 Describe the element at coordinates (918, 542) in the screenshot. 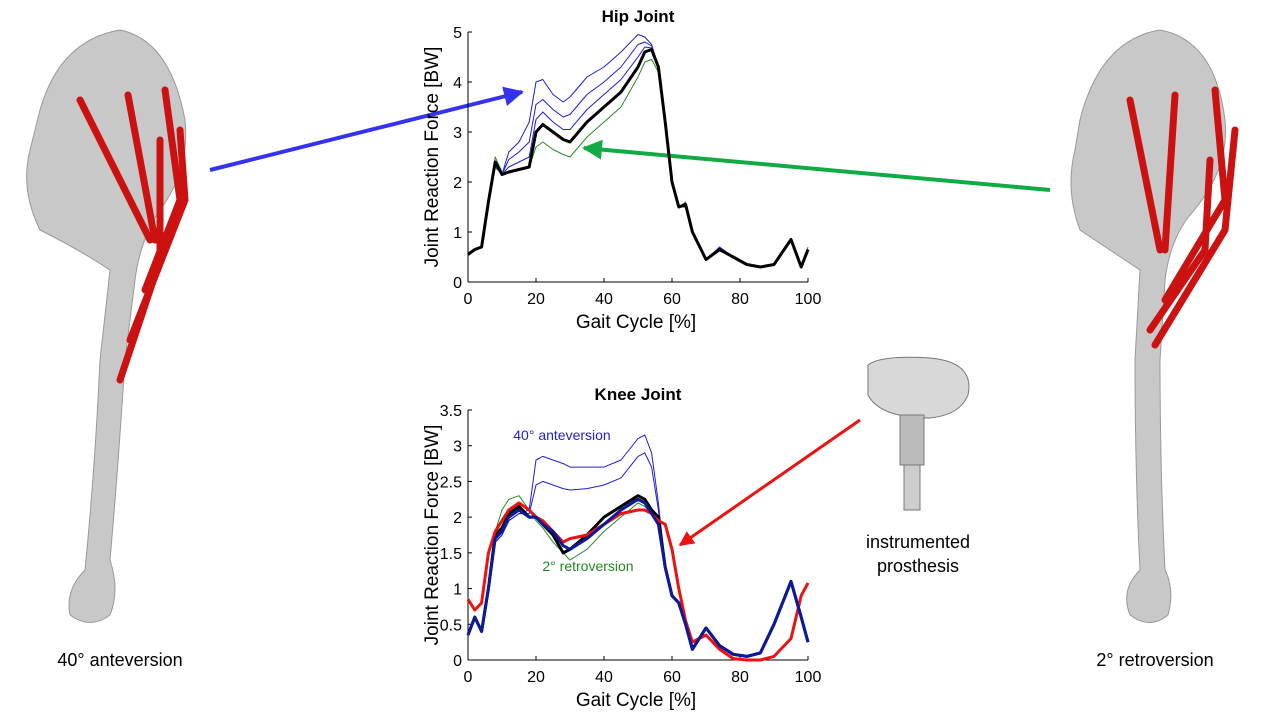

I see `caption: instrumented` at that location.